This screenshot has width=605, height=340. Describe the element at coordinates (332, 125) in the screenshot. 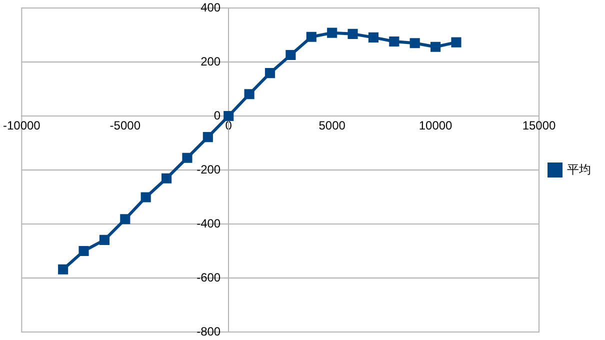

I see `x-tick-label: 5000` at that location.